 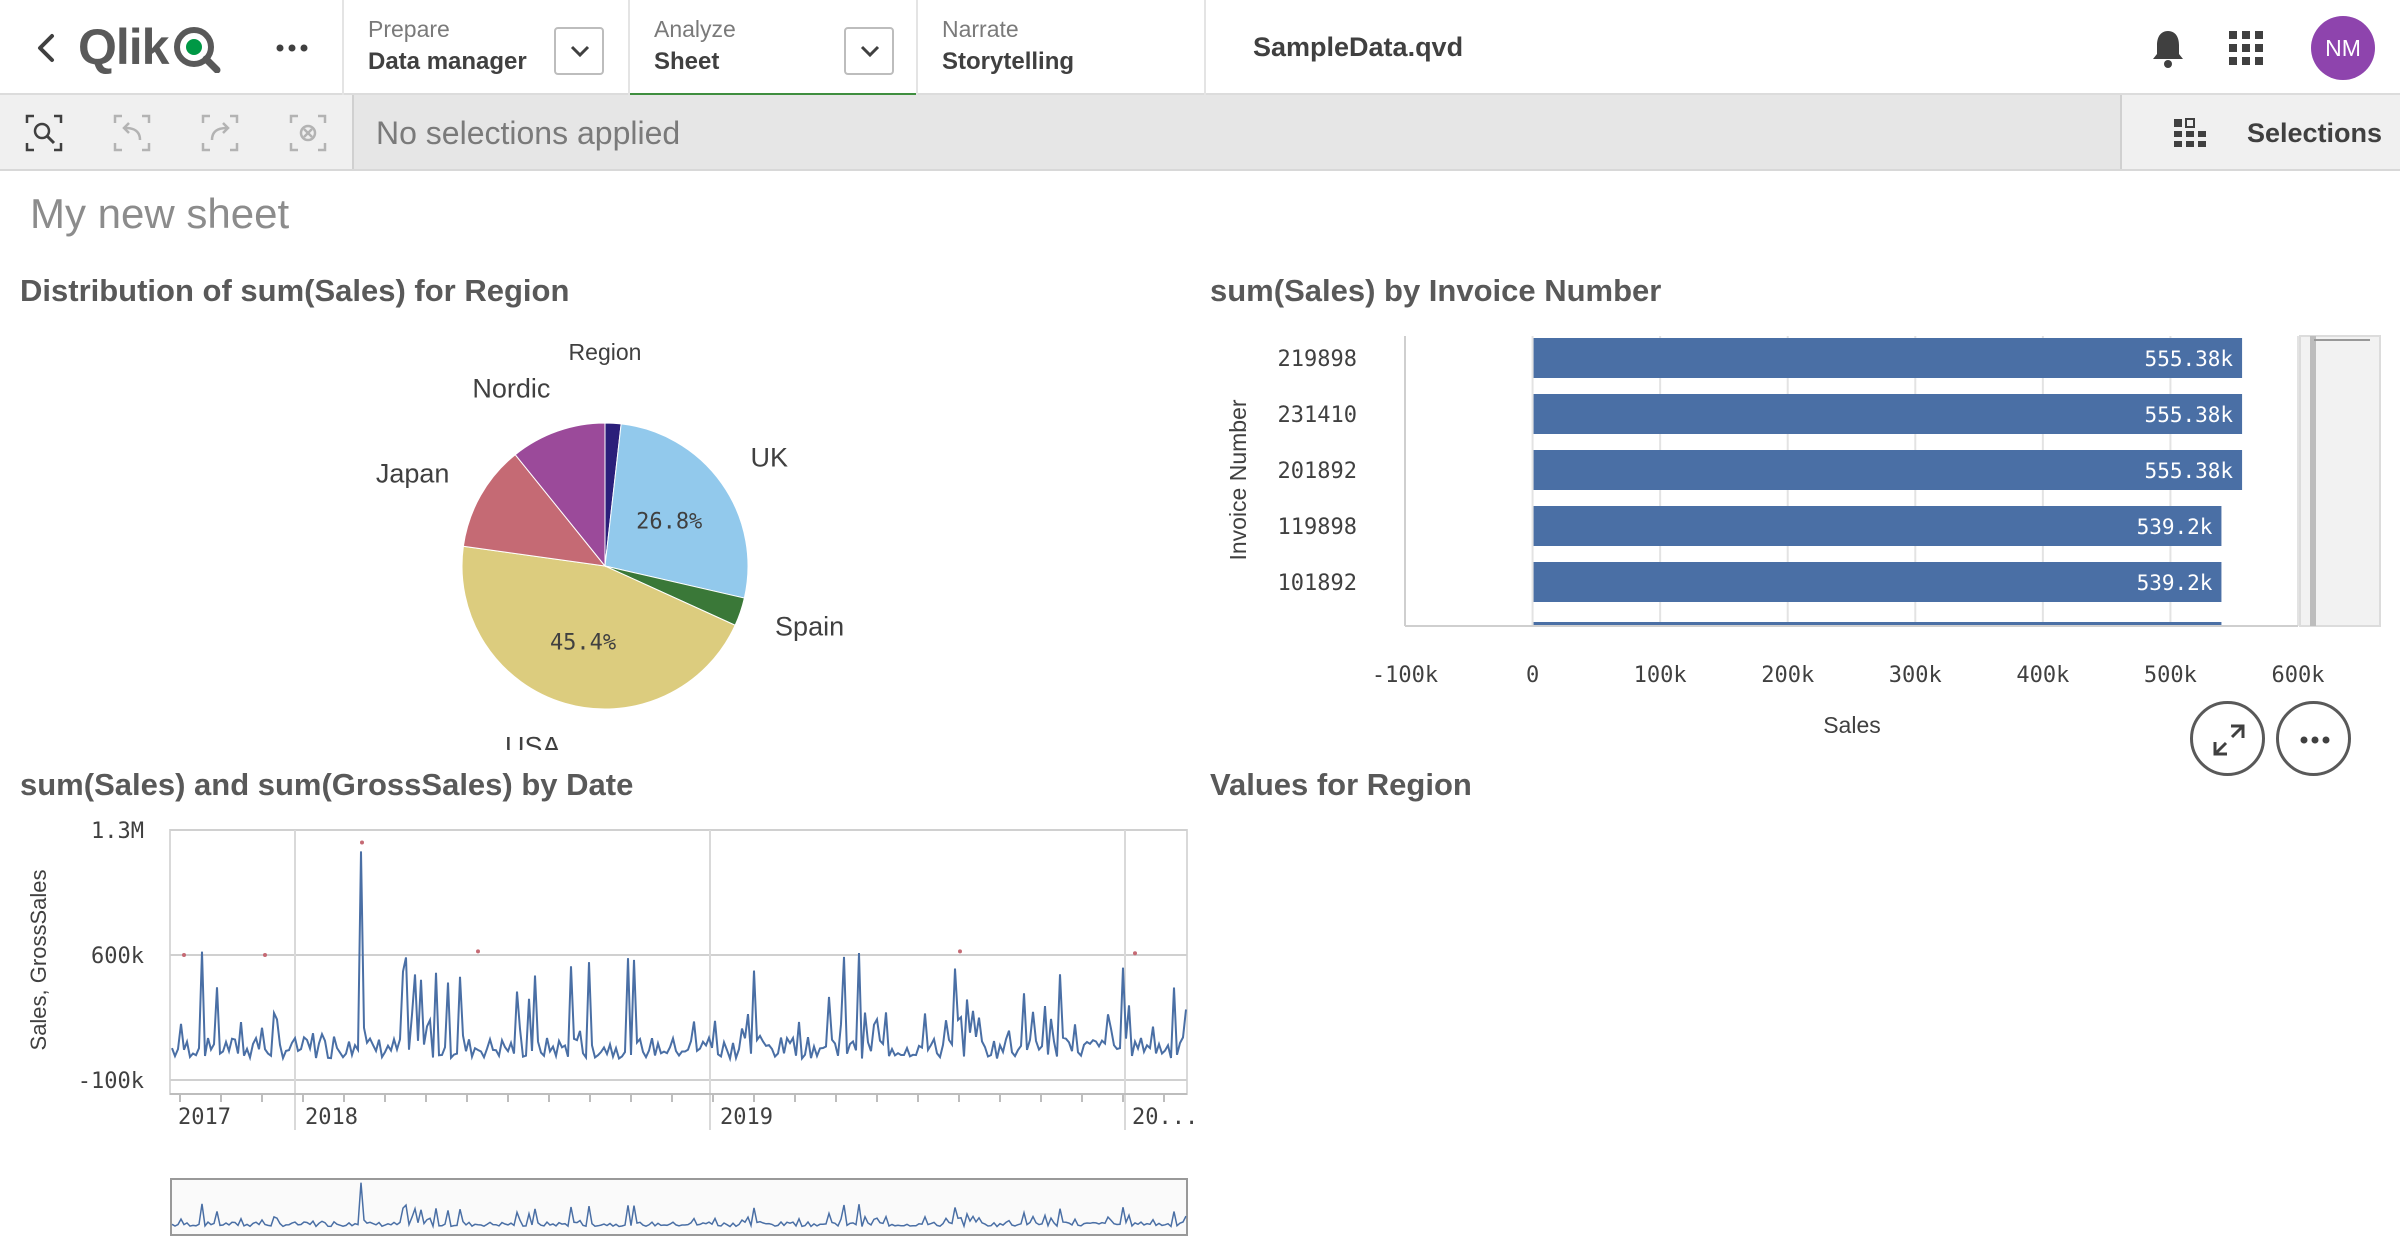 I want to click on chart-more-button, so click(x=2313, y=738).